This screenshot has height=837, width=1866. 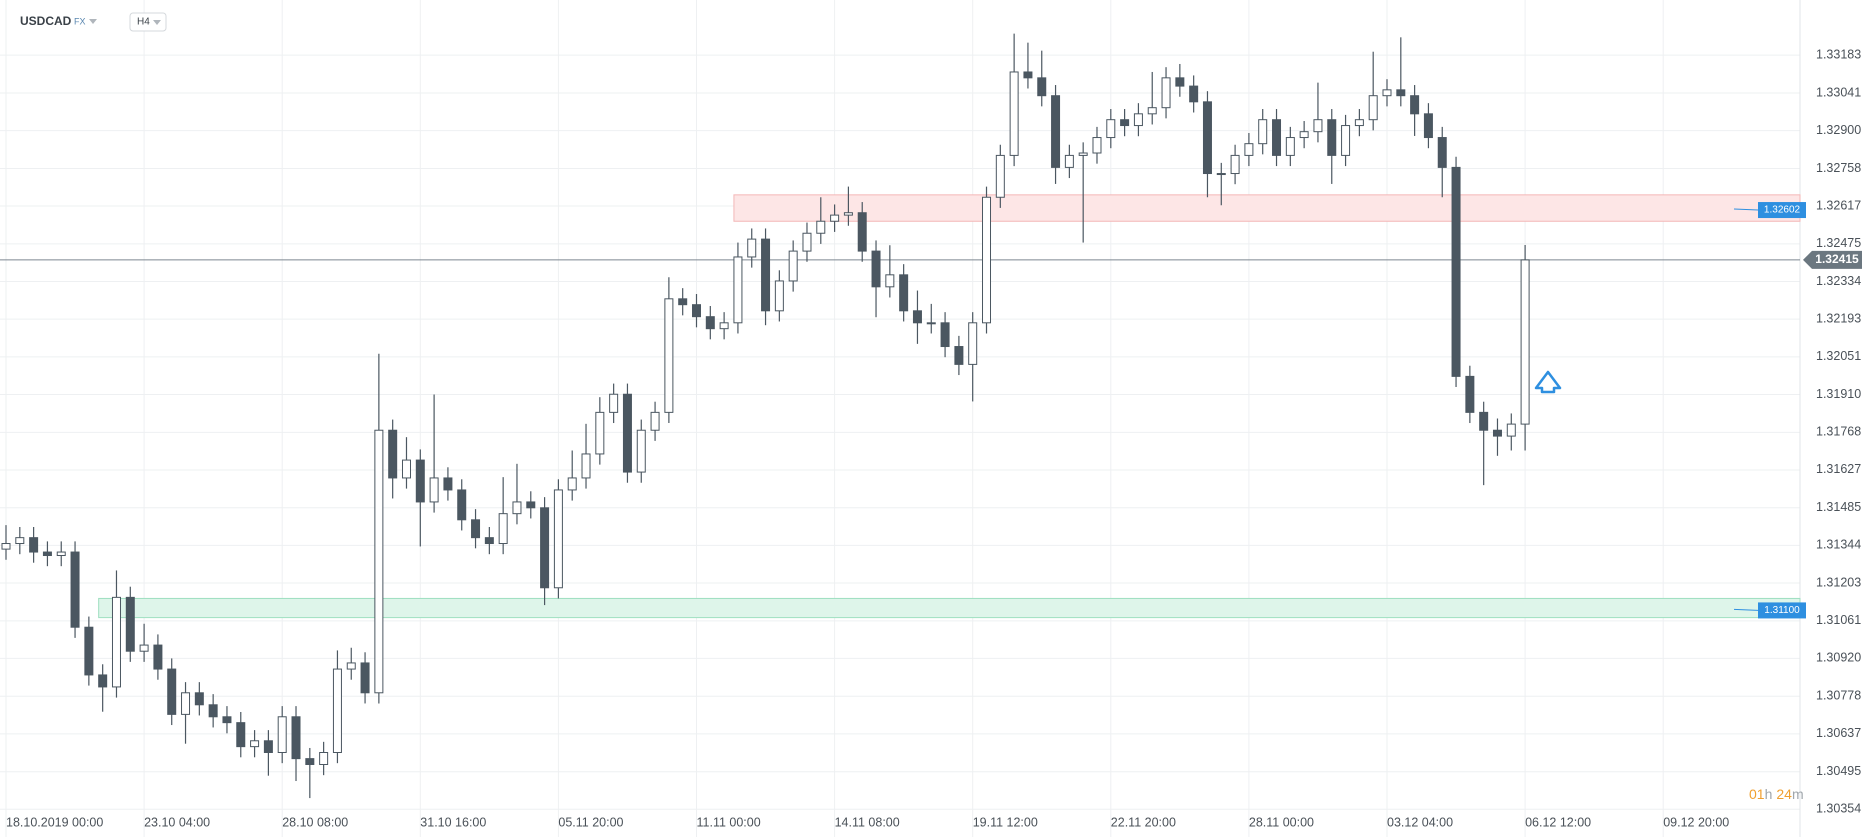 What do you see at coordinates (1838, 432) in the screenshot?
I see `y-tick-label: 1.31768` at bounding box center [1838, 432].